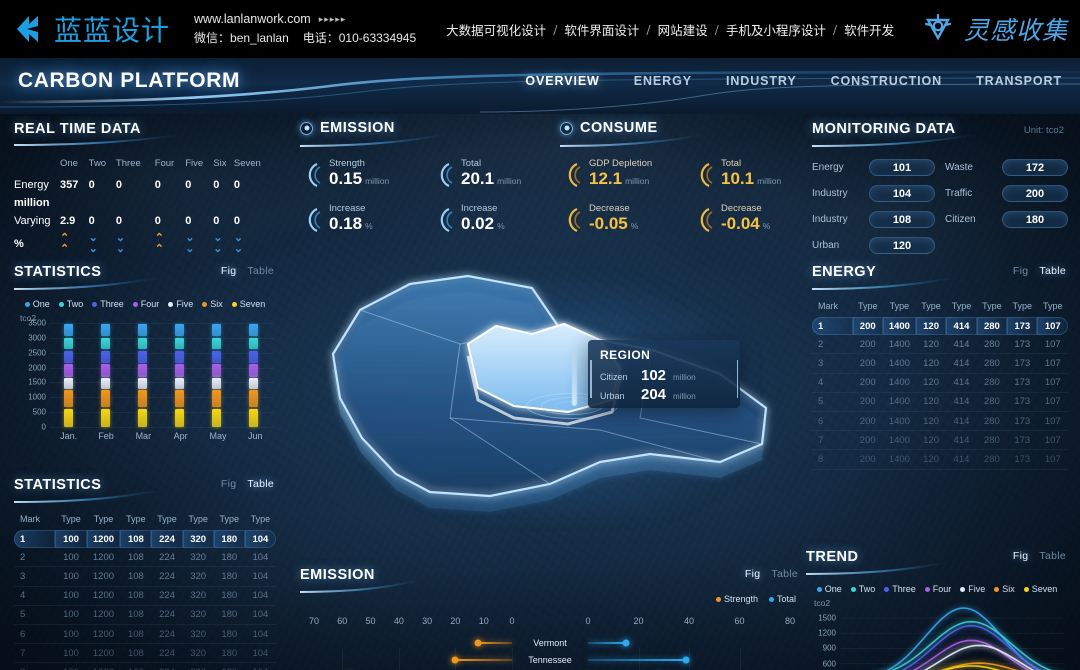 This screenshot has width=1080, height=670. What do you see at coordinates (940, 459) in the screenshot?
I see `table-row: 8 200 1400 120 414 280 173 107` at bounding box center [940, 459].